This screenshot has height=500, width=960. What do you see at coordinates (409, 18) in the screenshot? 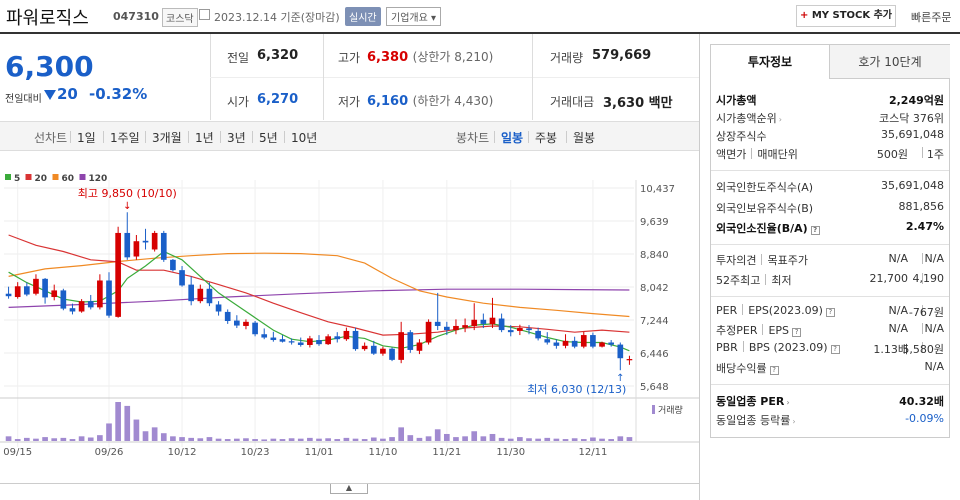
I see `company-info-label: 기업개요` at bounding box center [409, 18].